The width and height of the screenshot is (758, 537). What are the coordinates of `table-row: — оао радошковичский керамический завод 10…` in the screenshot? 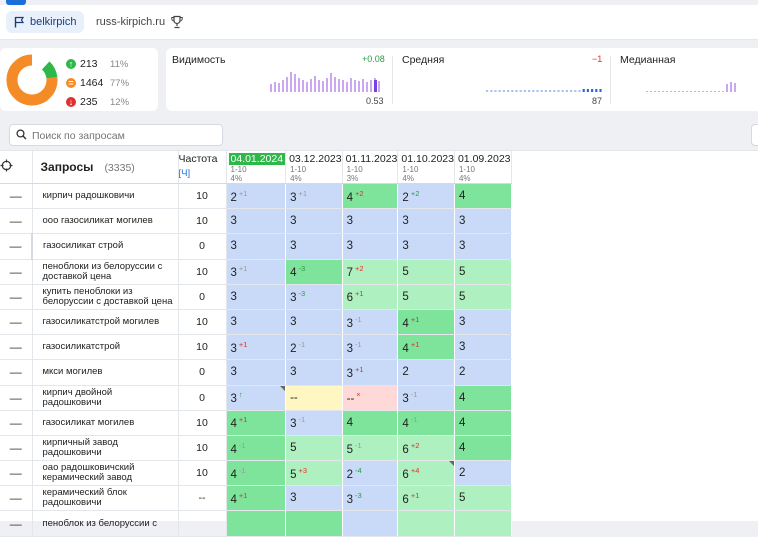 It's located at (256, 473).